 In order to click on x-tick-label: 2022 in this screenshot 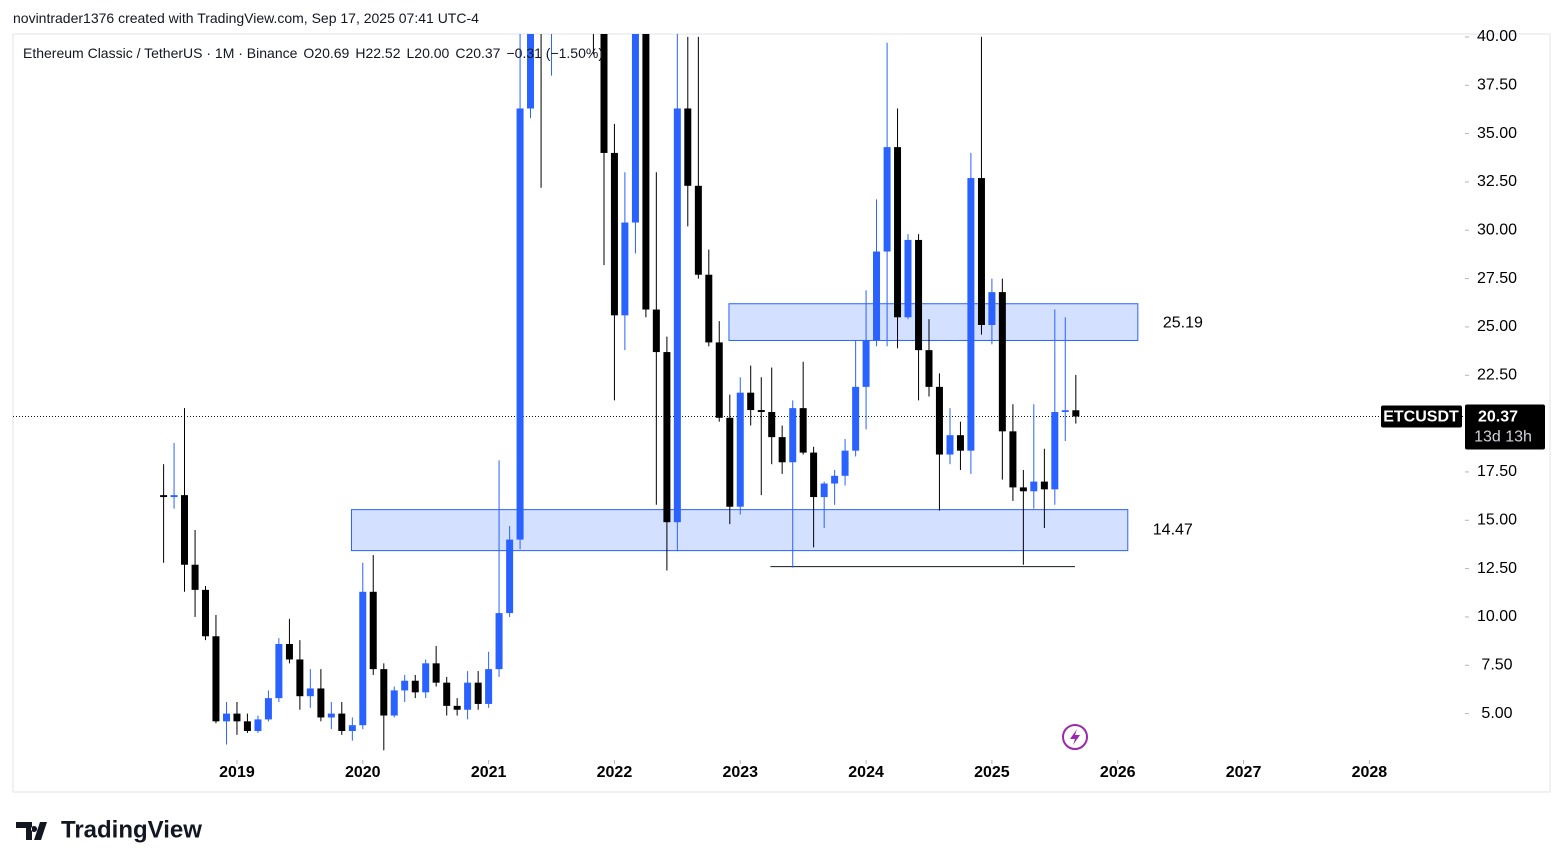, I will do `click(615, 772)`.